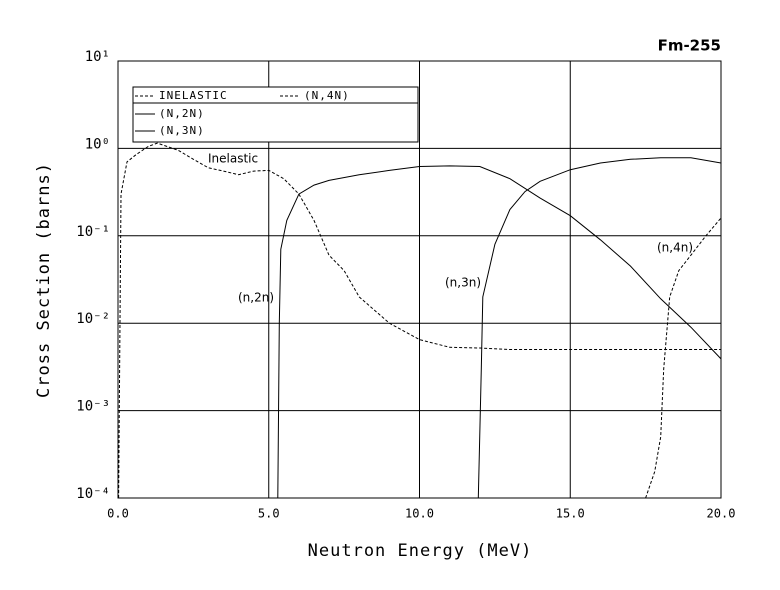 This screenshot has height=590, width=780. What do you see at coordinates (182, 130) in the screenshot?
I see `legend-label: (N,3N)` at bounding box center [182, 130].